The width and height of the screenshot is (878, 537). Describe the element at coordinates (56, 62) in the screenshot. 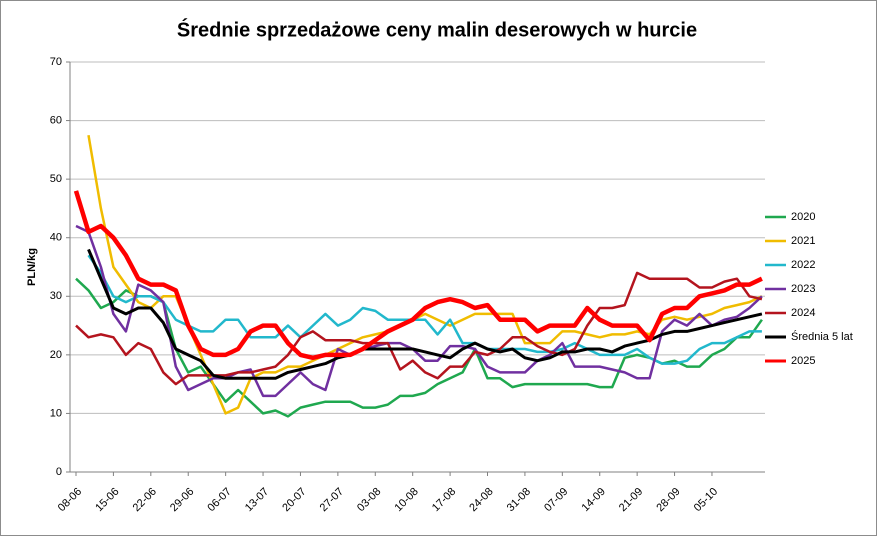

I see `y-tick-label: 70` at that location.